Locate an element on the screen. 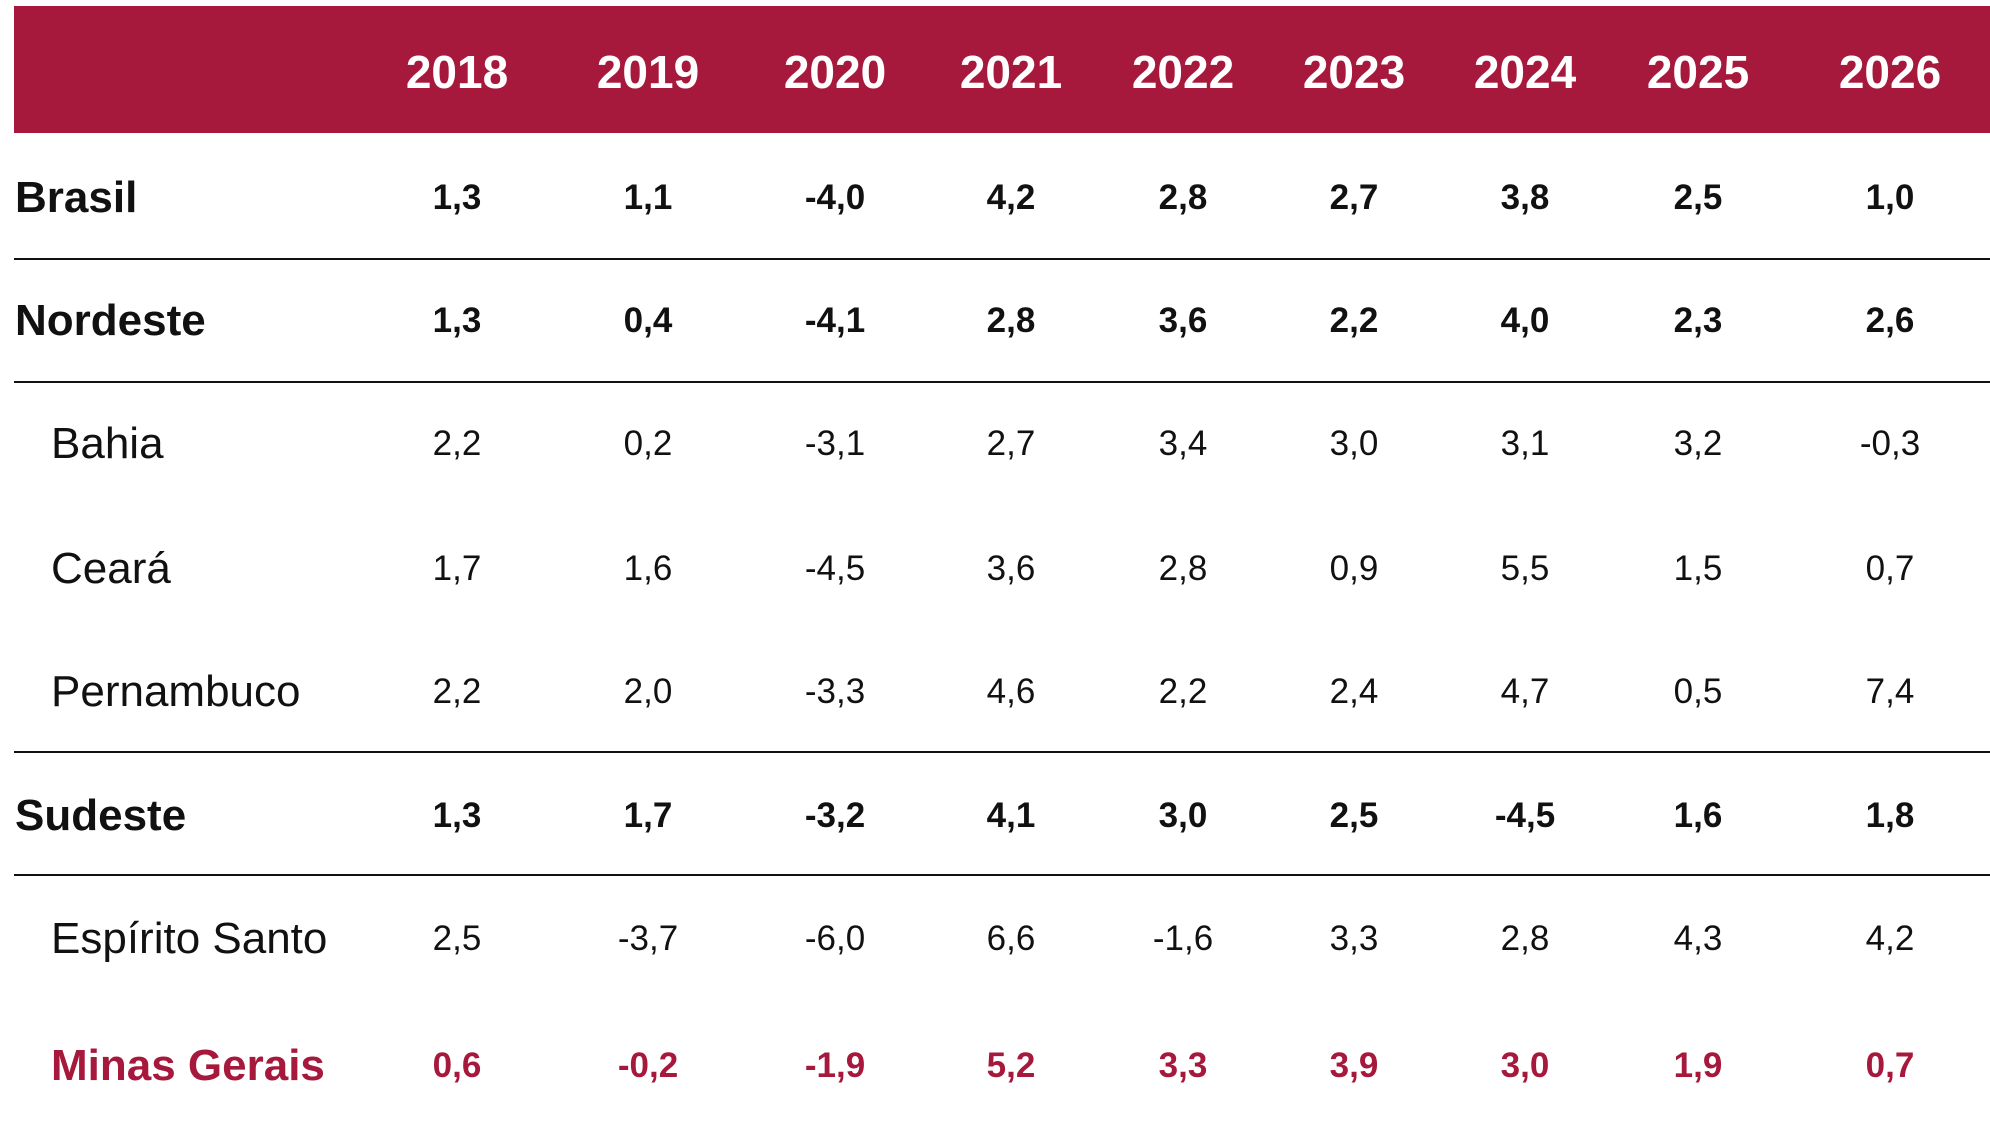 The image size is (1990, 1124). cell-value: 4,6 is located at coordinates (1011, 691).